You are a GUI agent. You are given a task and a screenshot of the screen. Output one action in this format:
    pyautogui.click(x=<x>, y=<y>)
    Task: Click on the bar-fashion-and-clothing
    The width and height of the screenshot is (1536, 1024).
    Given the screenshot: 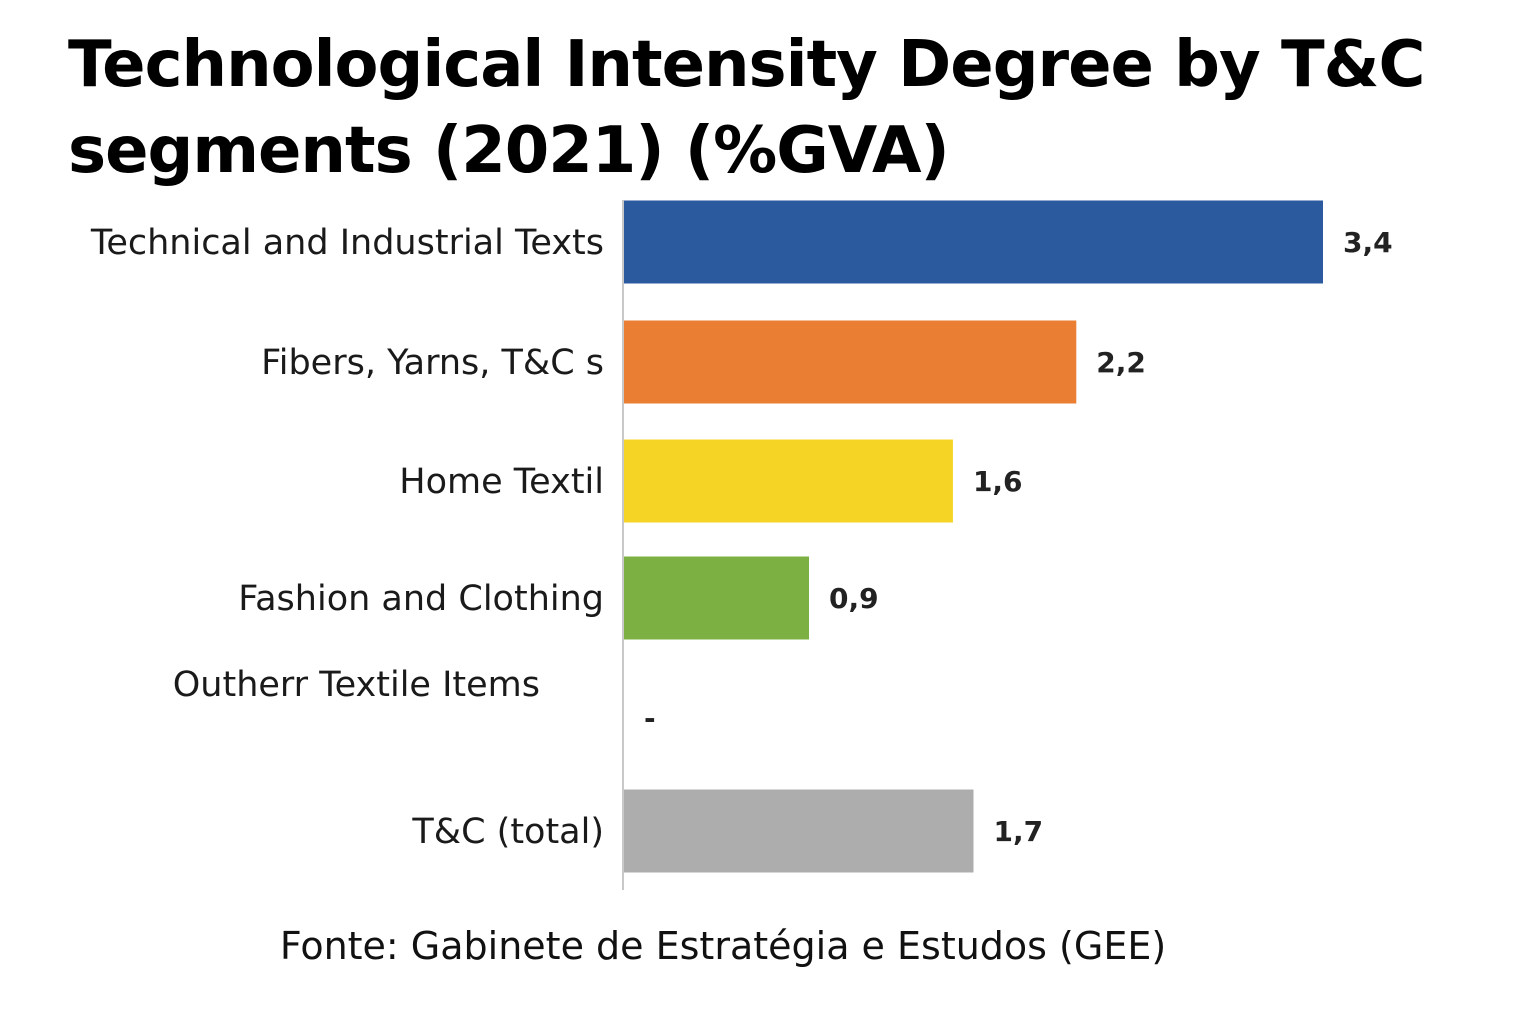 What is the action you would take?
    pyautogui.click(x=717, y=598)
    